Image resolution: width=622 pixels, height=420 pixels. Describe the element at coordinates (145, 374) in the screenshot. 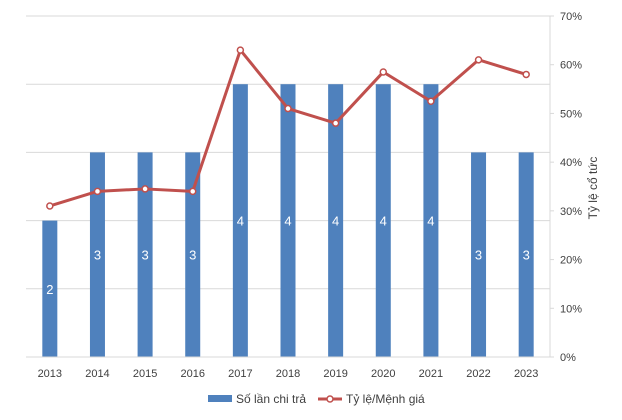

I see `x-tick-label: 2015` at that location.